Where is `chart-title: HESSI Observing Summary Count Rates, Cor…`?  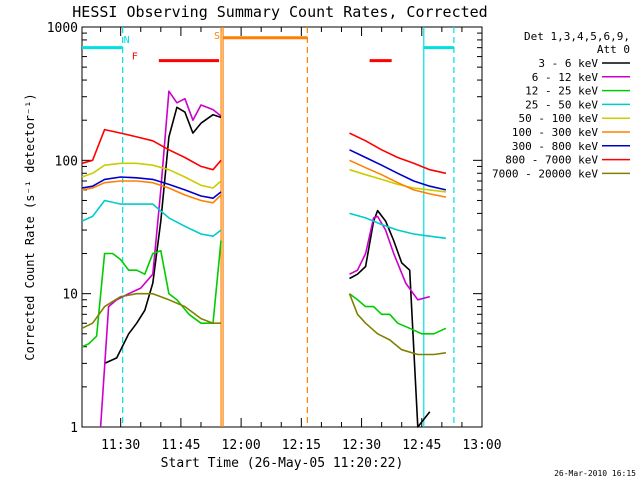
chart-title: HESSI Observing Summary Count Rates, Cor… is located at coordinates (279, 12).